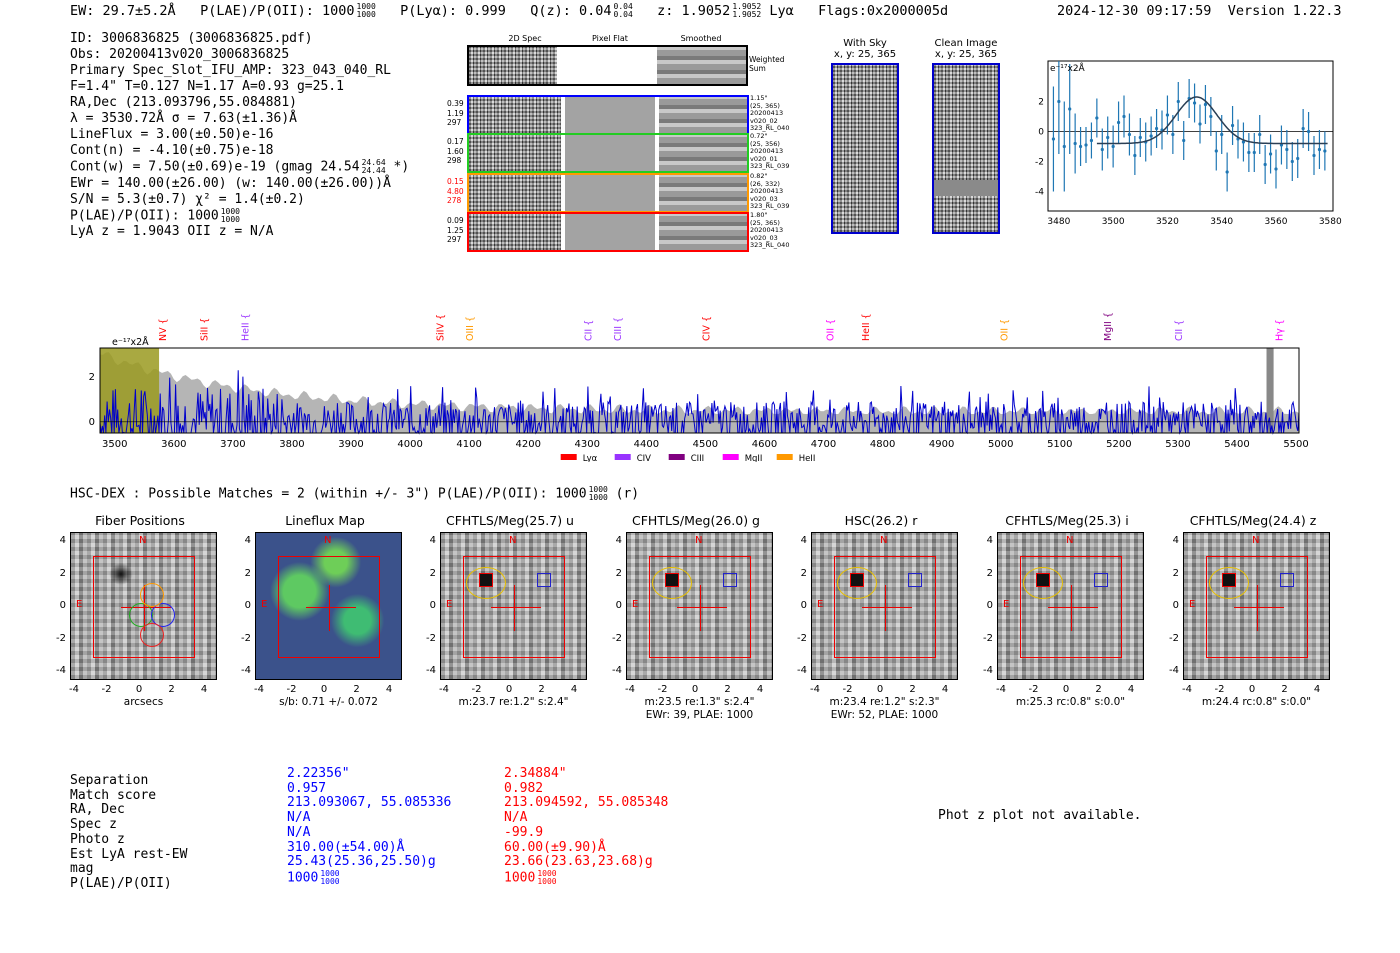 The image size is (1400, 953). What do you see at coordinates (966, 49) in the screenshot?
I see `clean-image-title: Clean Image x, y: 25, 365` at bounding box center [966, 49].